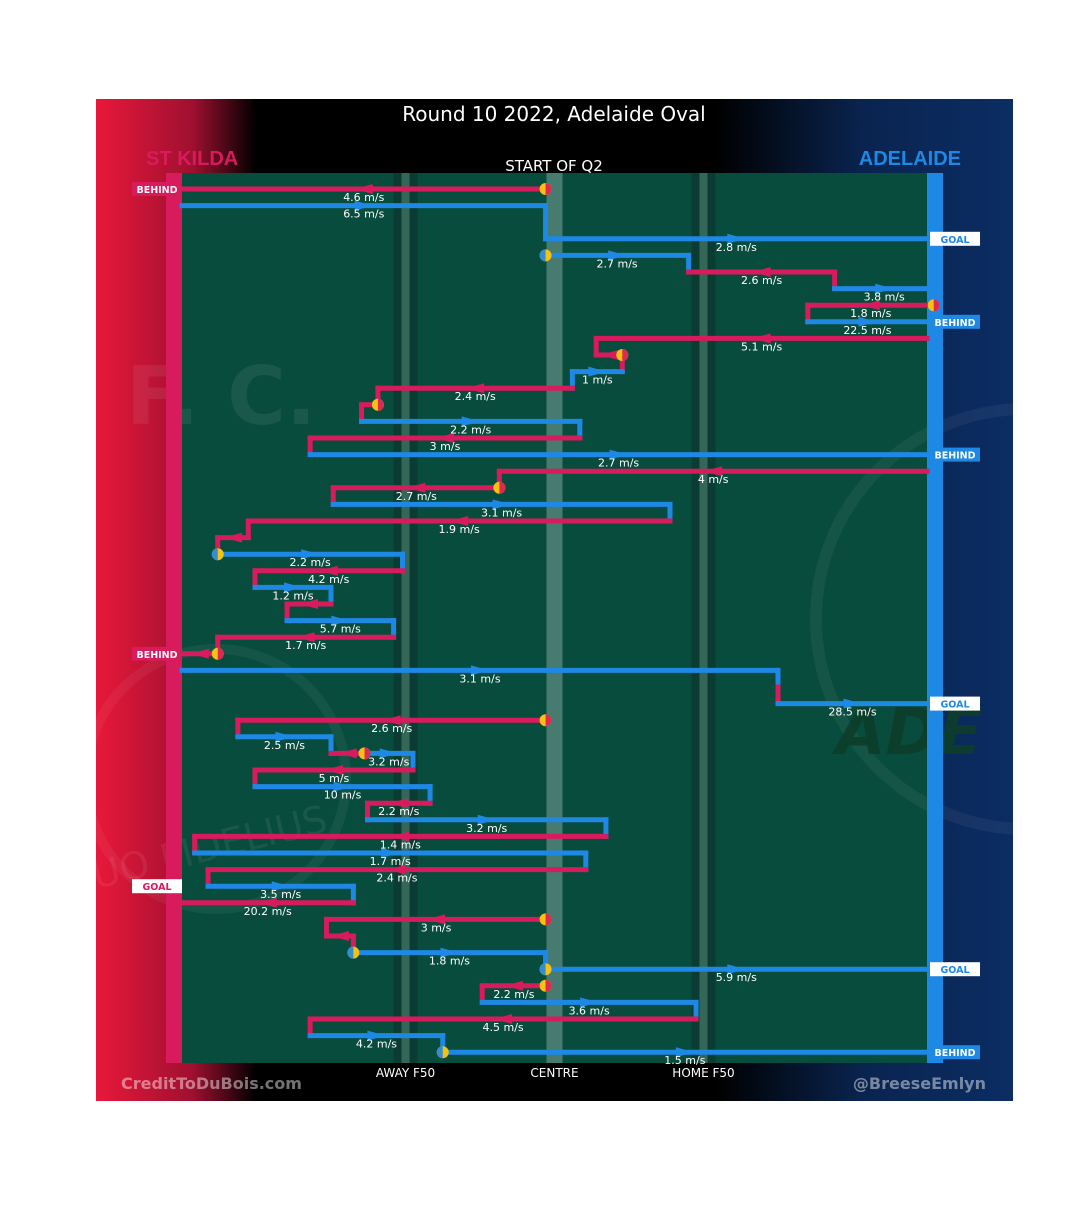 This screenshot has width=1080, height=1215. I want to click on speed-label: 1.4 m/s, so click(400, 844).